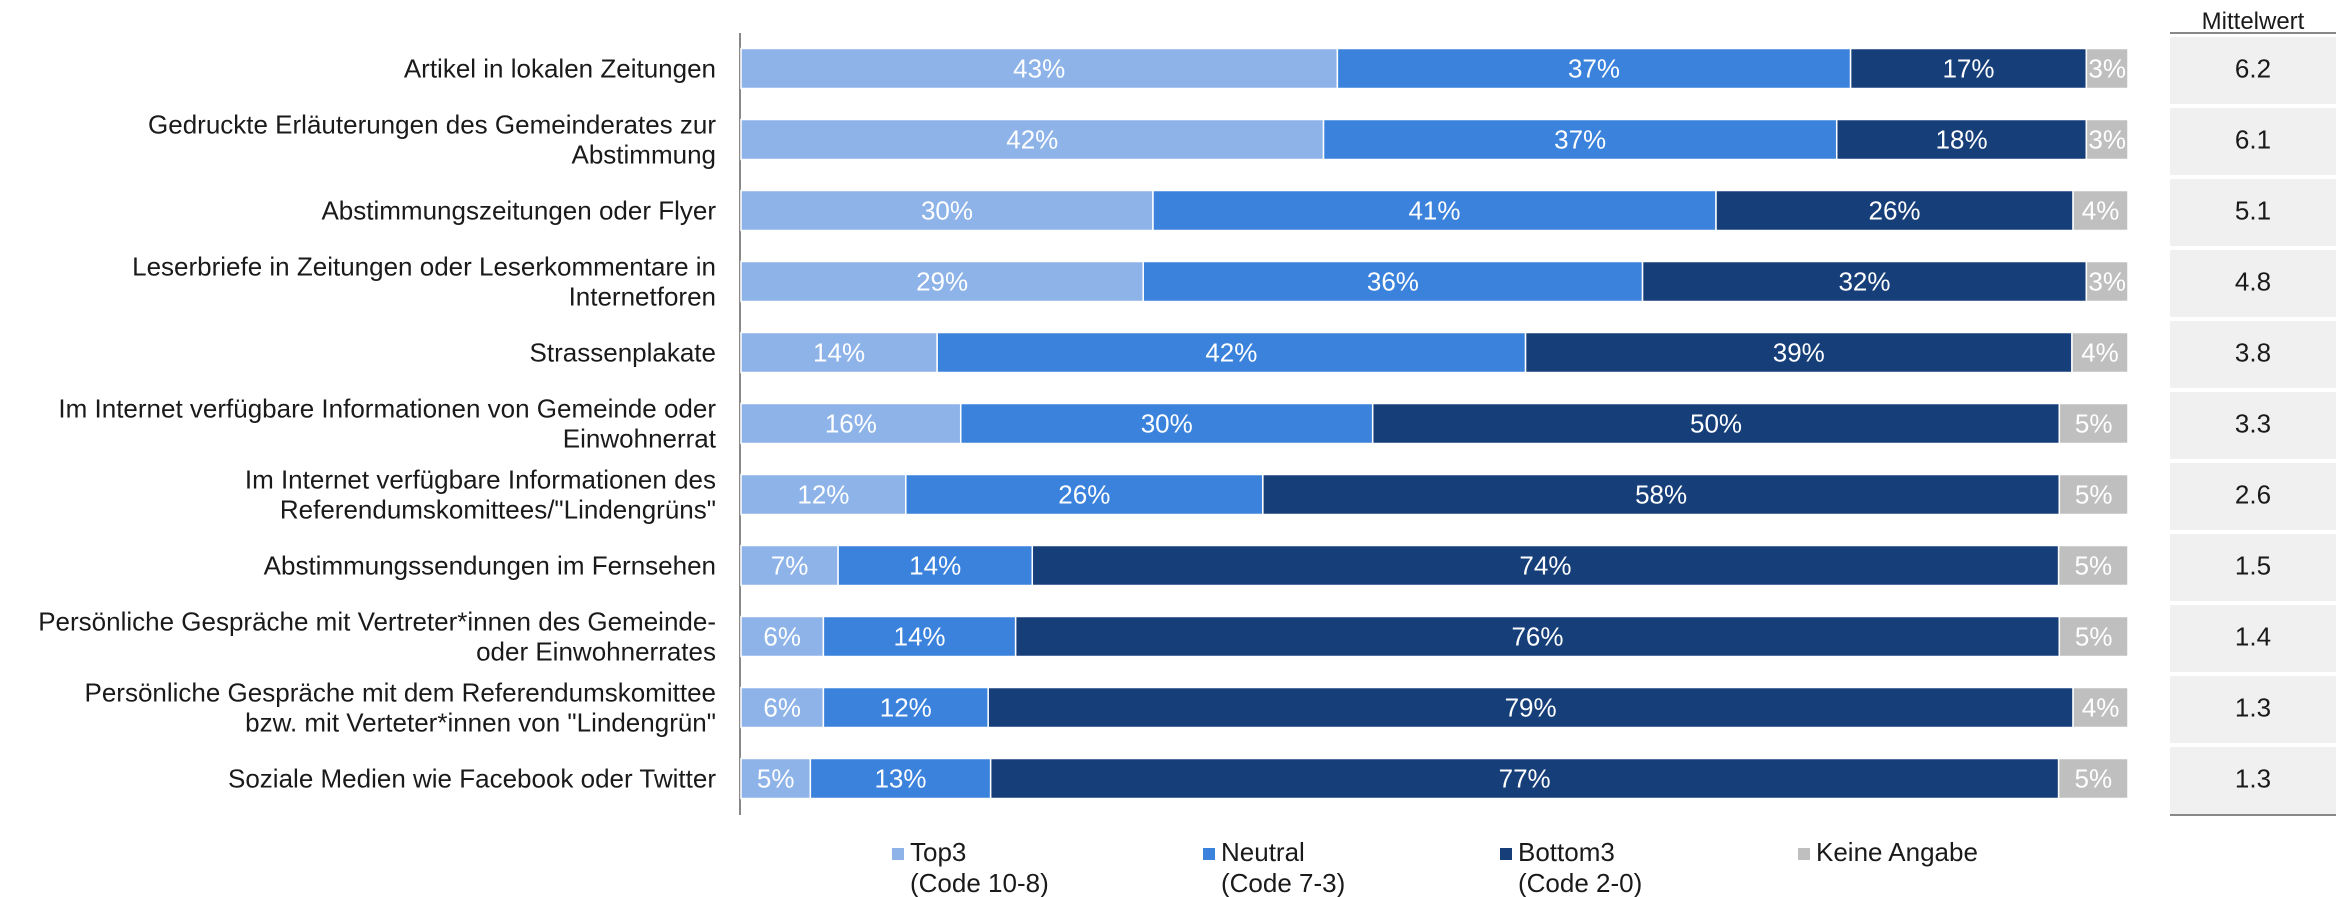  What do you see at coordinates (1537, 637) in the screenshot?
I see `data-label: 76%` at bounding box center [1537, 637].